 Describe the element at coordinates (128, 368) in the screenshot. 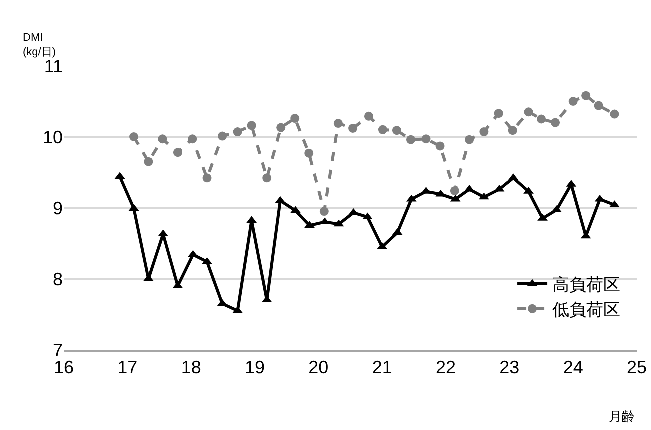

I see `x-tick-label: 17` at that location.